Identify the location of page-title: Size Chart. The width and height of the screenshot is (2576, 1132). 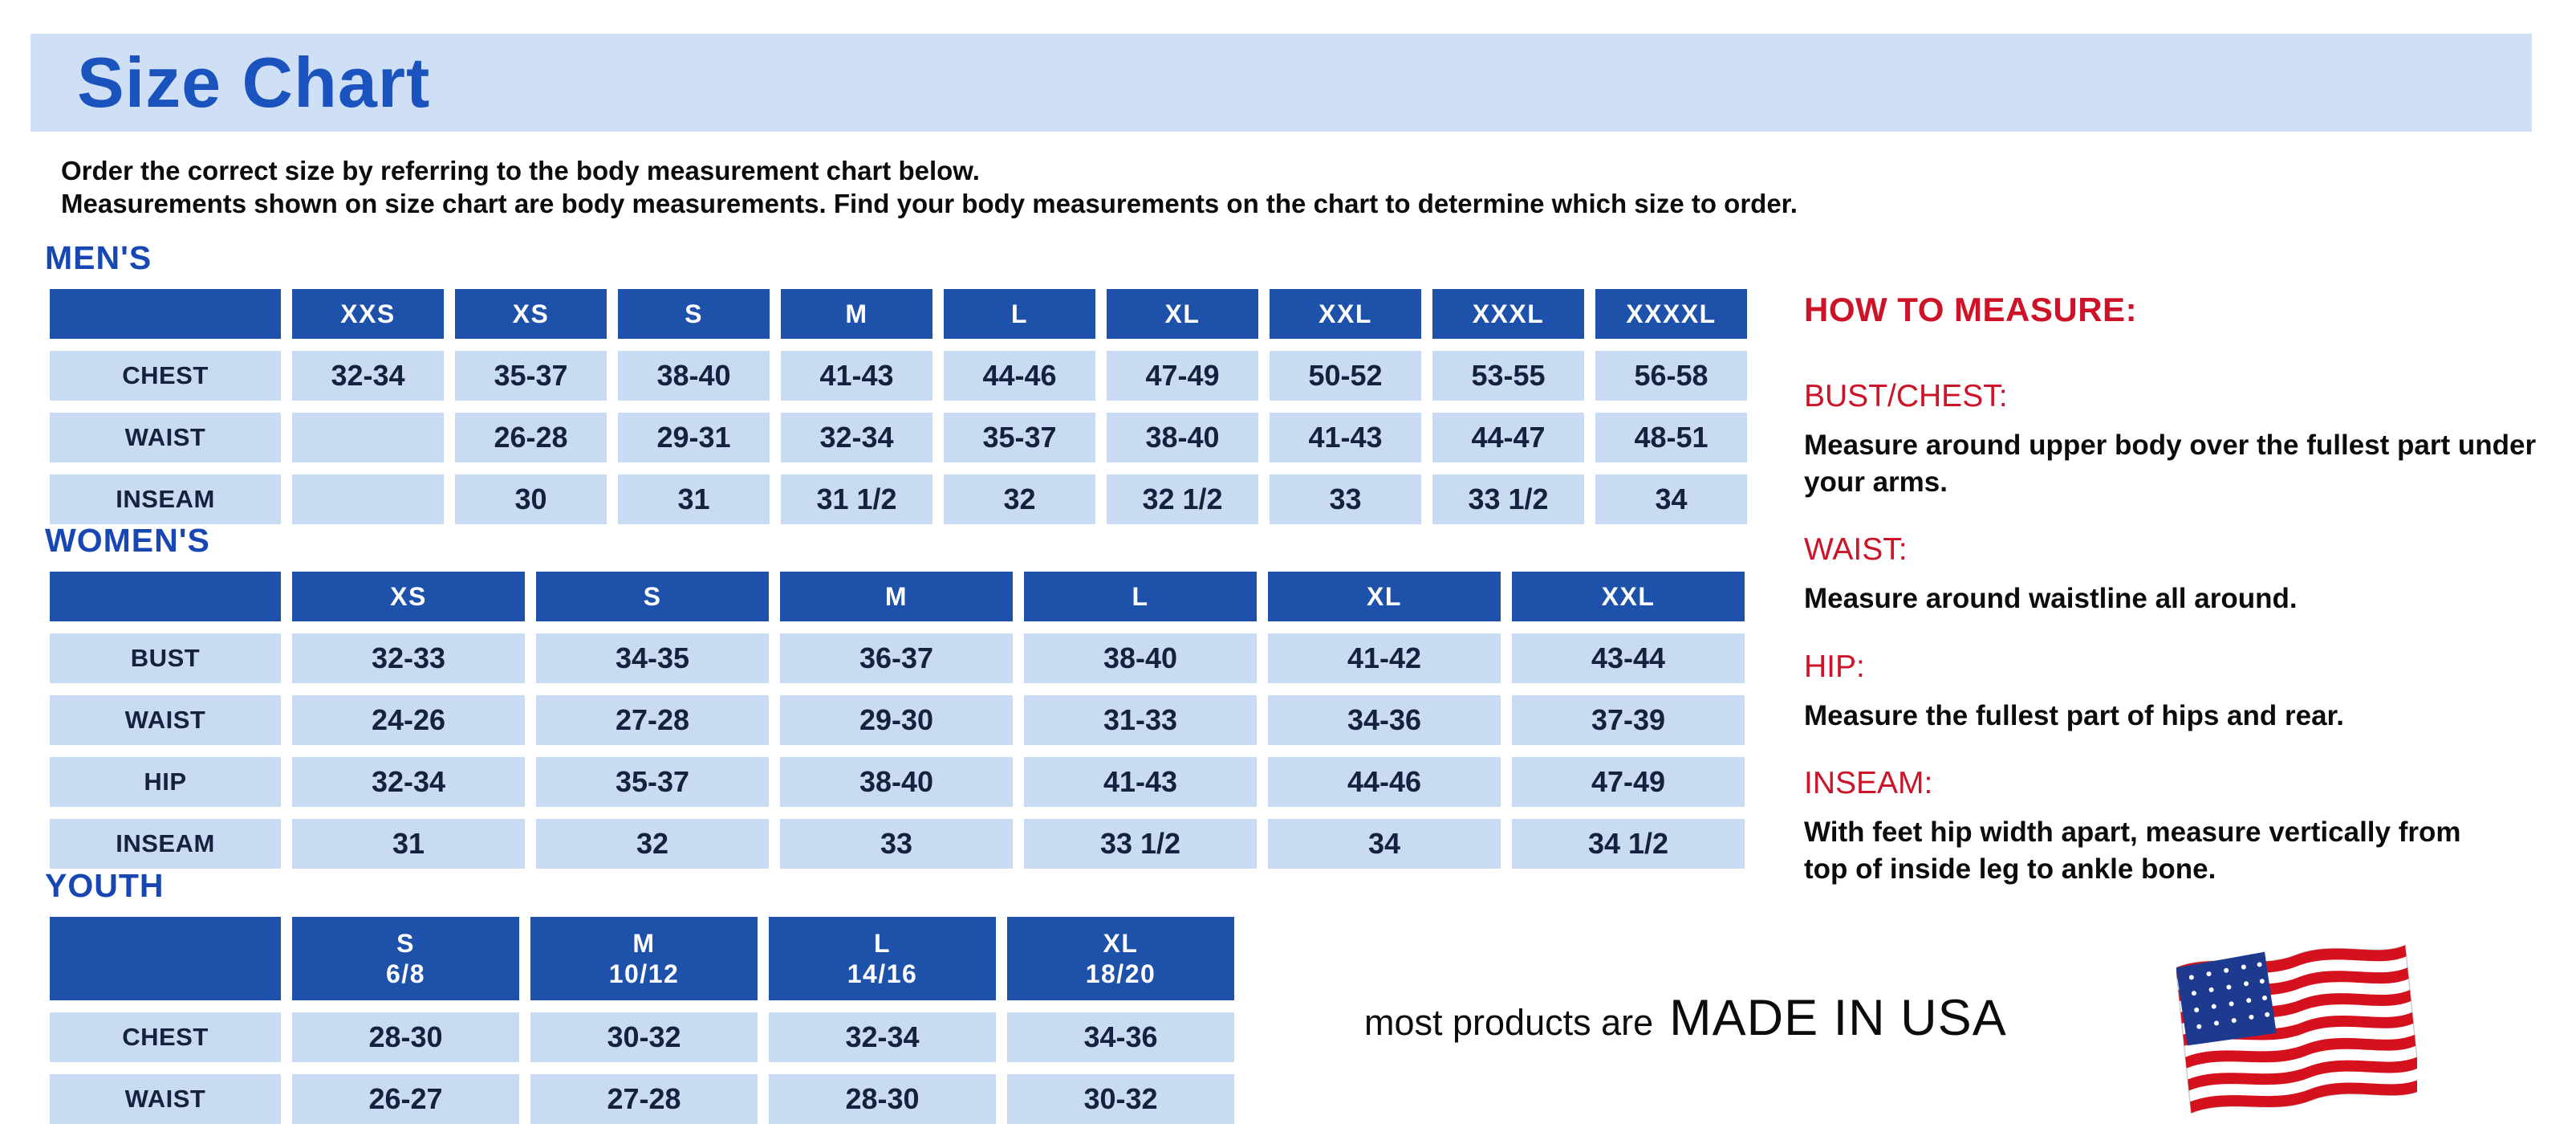
(254, 82).